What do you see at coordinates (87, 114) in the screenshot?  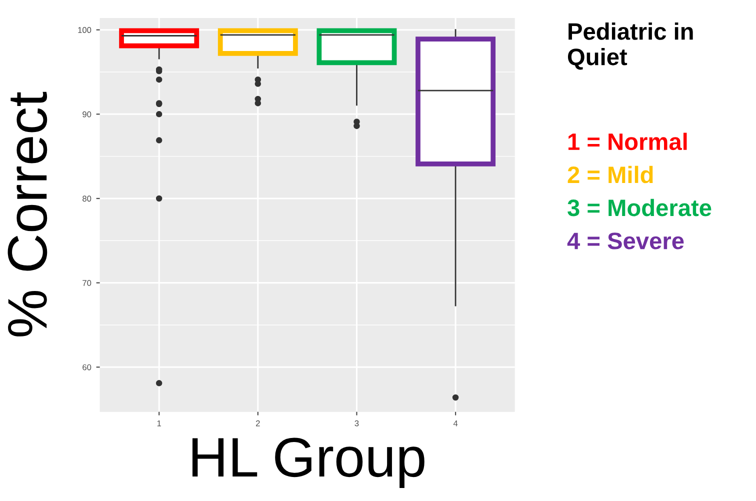 I see `y-tick-label: 90` at bounding box center [87, 114].